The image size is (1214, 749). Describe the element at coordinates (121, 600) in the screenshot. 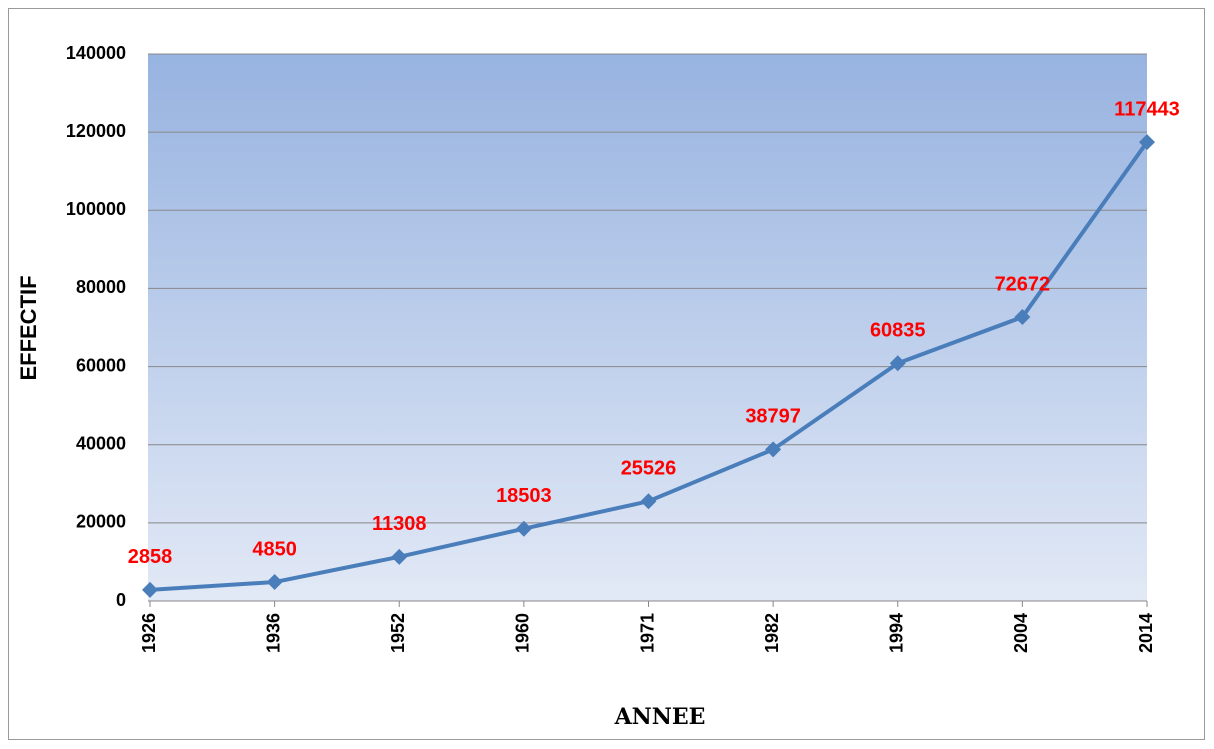

I see `y-tick-label: 0` at that location.